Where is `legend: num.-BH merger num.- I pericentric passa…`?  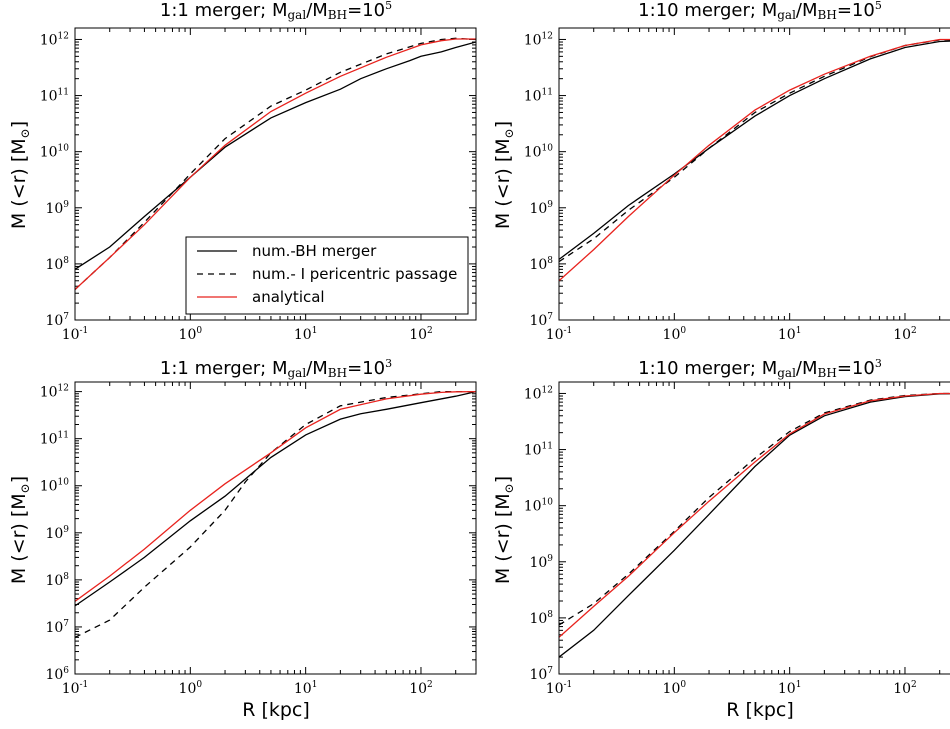 legend: num.-BH merger num.- I pericentric passa… is located at coordinates (327, 275).